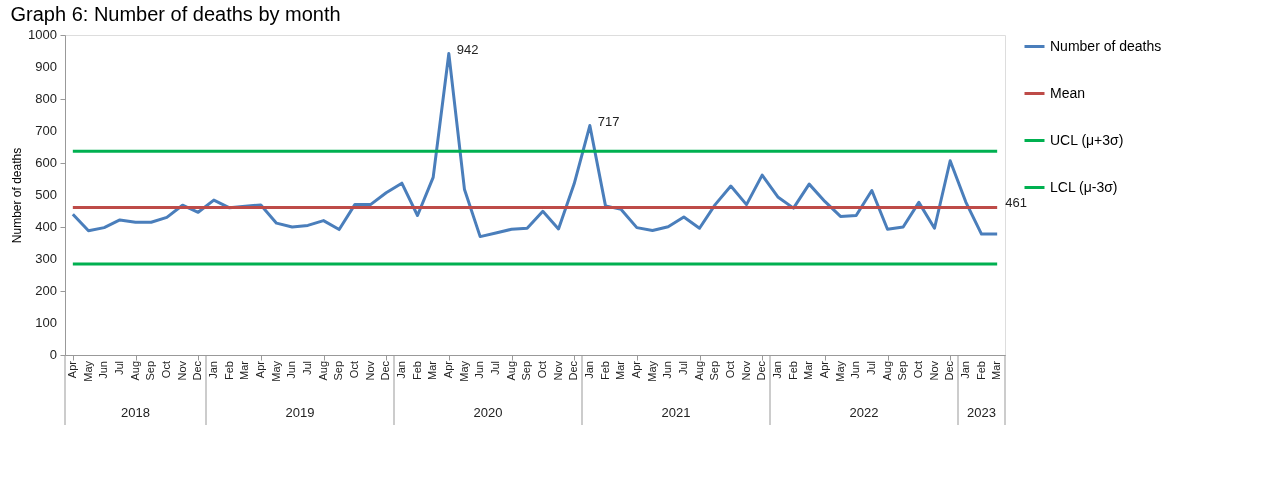 Image resolution: width=1275 pixels, height=477 pixels. I want to click on y-tick-label: 300, so click(46, 258).